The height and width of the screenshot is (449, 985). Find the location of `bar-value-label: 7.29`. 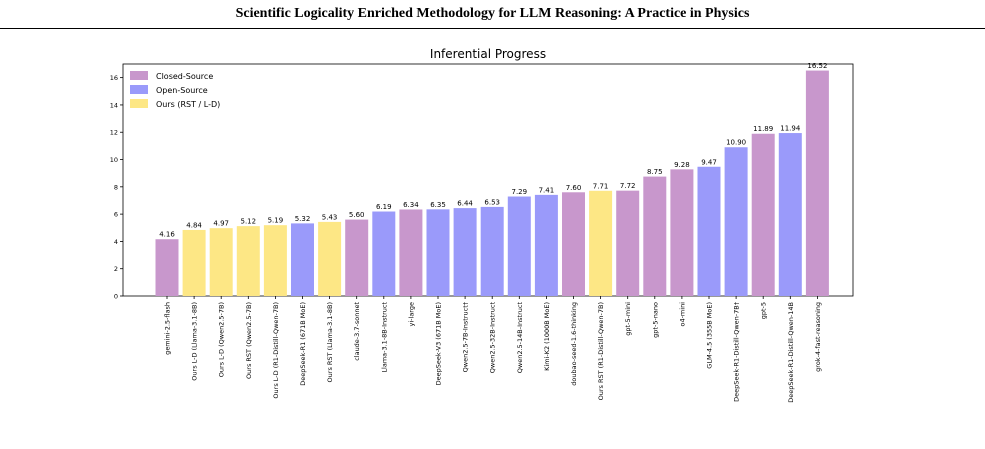

bar-value-label: 7.29 is located at coordinates (520, 192).